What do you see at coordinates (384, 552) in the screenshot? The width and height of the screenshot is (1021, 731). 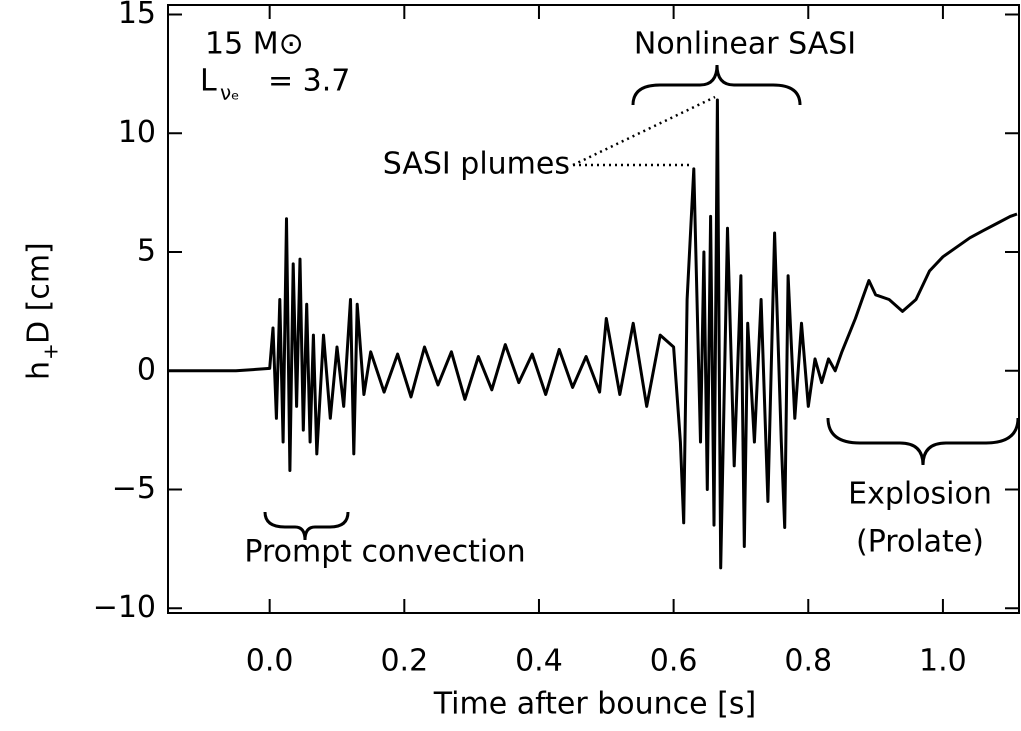 I see `annotation: Prompt convection` at bounding box center [384, 552].